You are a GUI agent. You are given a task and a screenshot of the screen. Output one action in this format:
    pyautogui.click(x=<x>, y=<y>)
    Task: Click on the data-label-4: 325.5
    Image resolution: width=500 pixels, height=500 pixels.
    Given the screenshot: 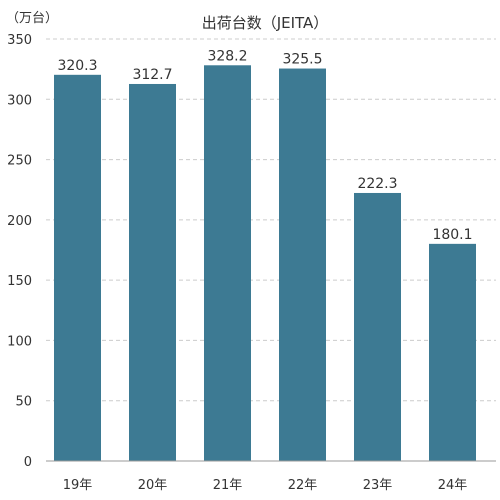 What is the action you would take?
    pyautogui.click(x=302, y=60)
    